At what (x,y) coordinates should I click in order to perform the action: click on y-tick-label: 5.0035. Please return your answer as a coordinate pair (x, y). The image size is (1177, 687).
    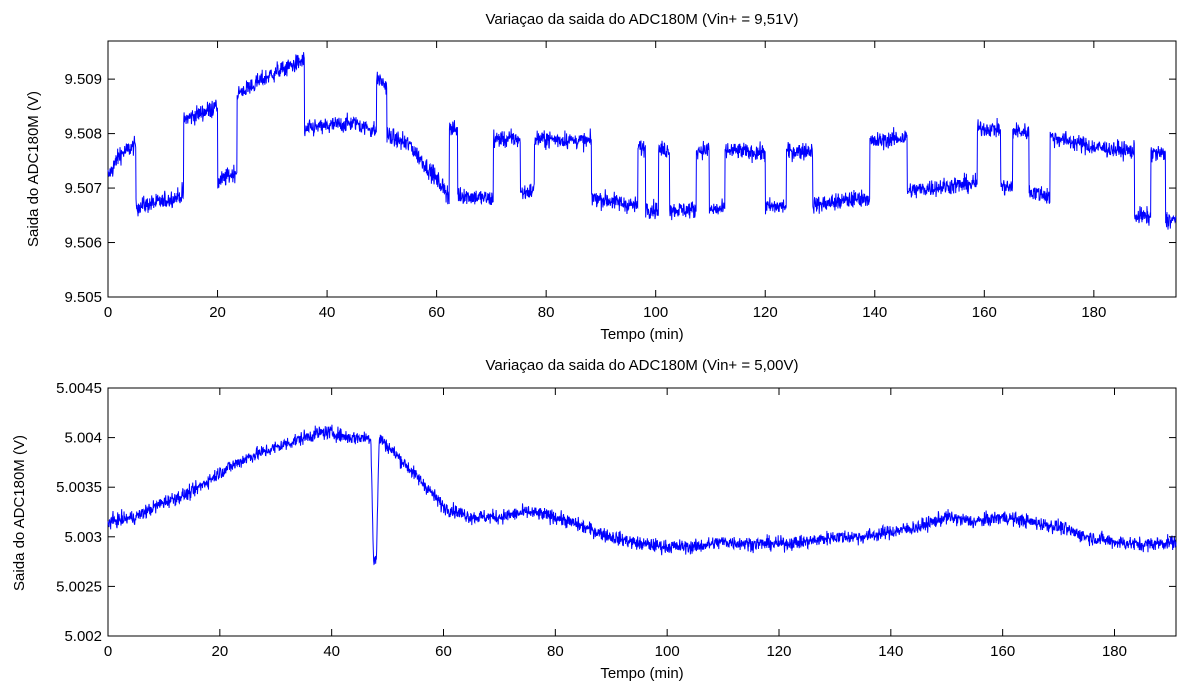
    Looking at the image, I should click on (79, 487).